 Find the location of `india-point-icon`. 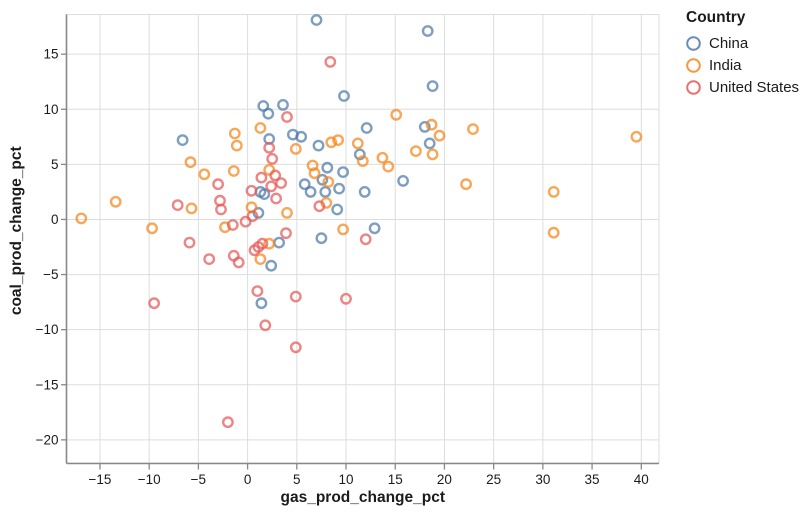

india-point-icon is located at coordinates (693, 65).